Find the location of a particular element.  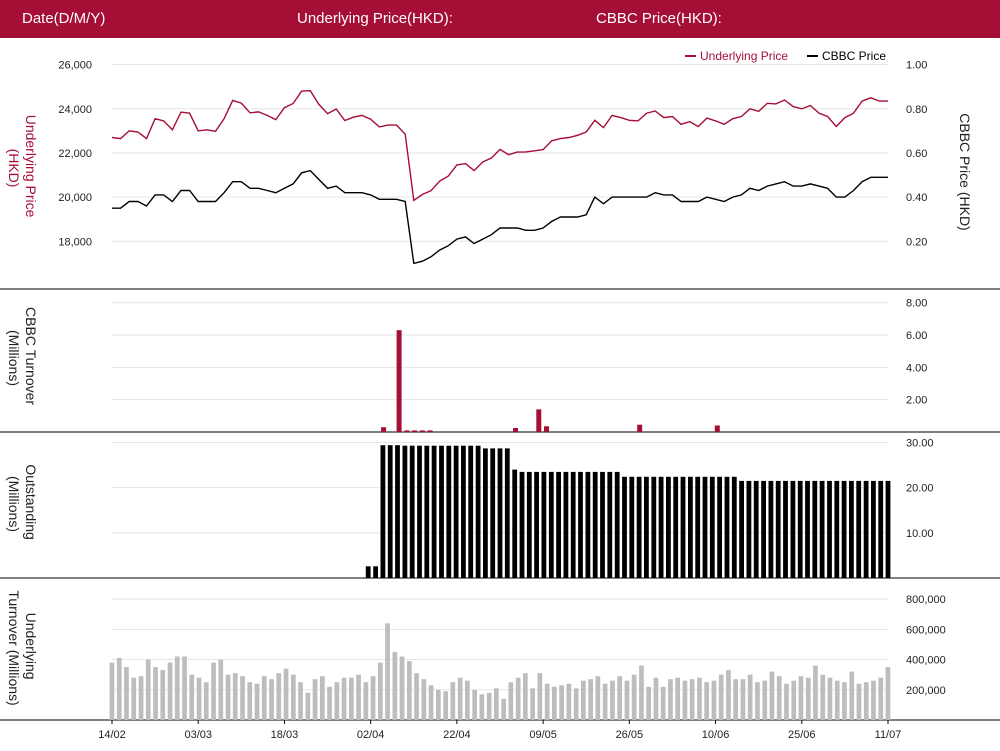

x-tick-label: 11/07 is located at coordinates (888, 735).